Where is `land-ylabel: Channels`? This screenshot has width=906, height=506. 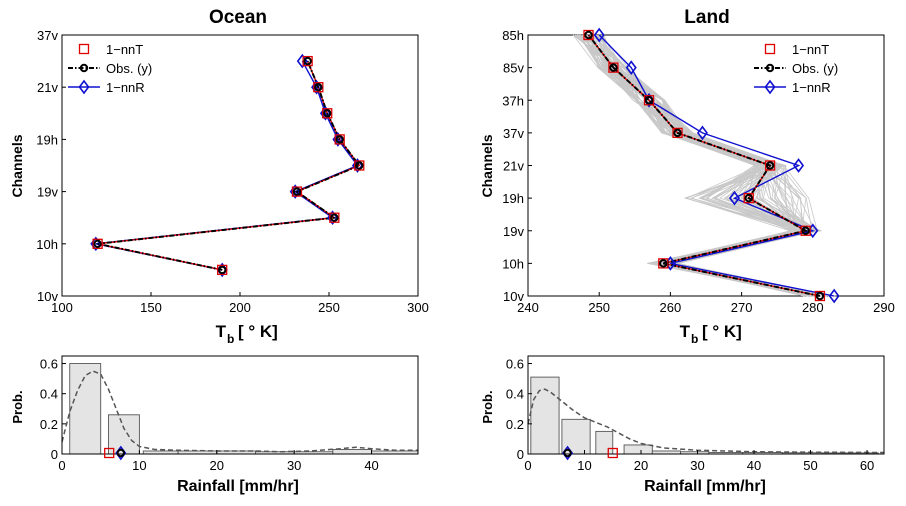 land-ylabel: Channels is located at coordinates (487, 165).